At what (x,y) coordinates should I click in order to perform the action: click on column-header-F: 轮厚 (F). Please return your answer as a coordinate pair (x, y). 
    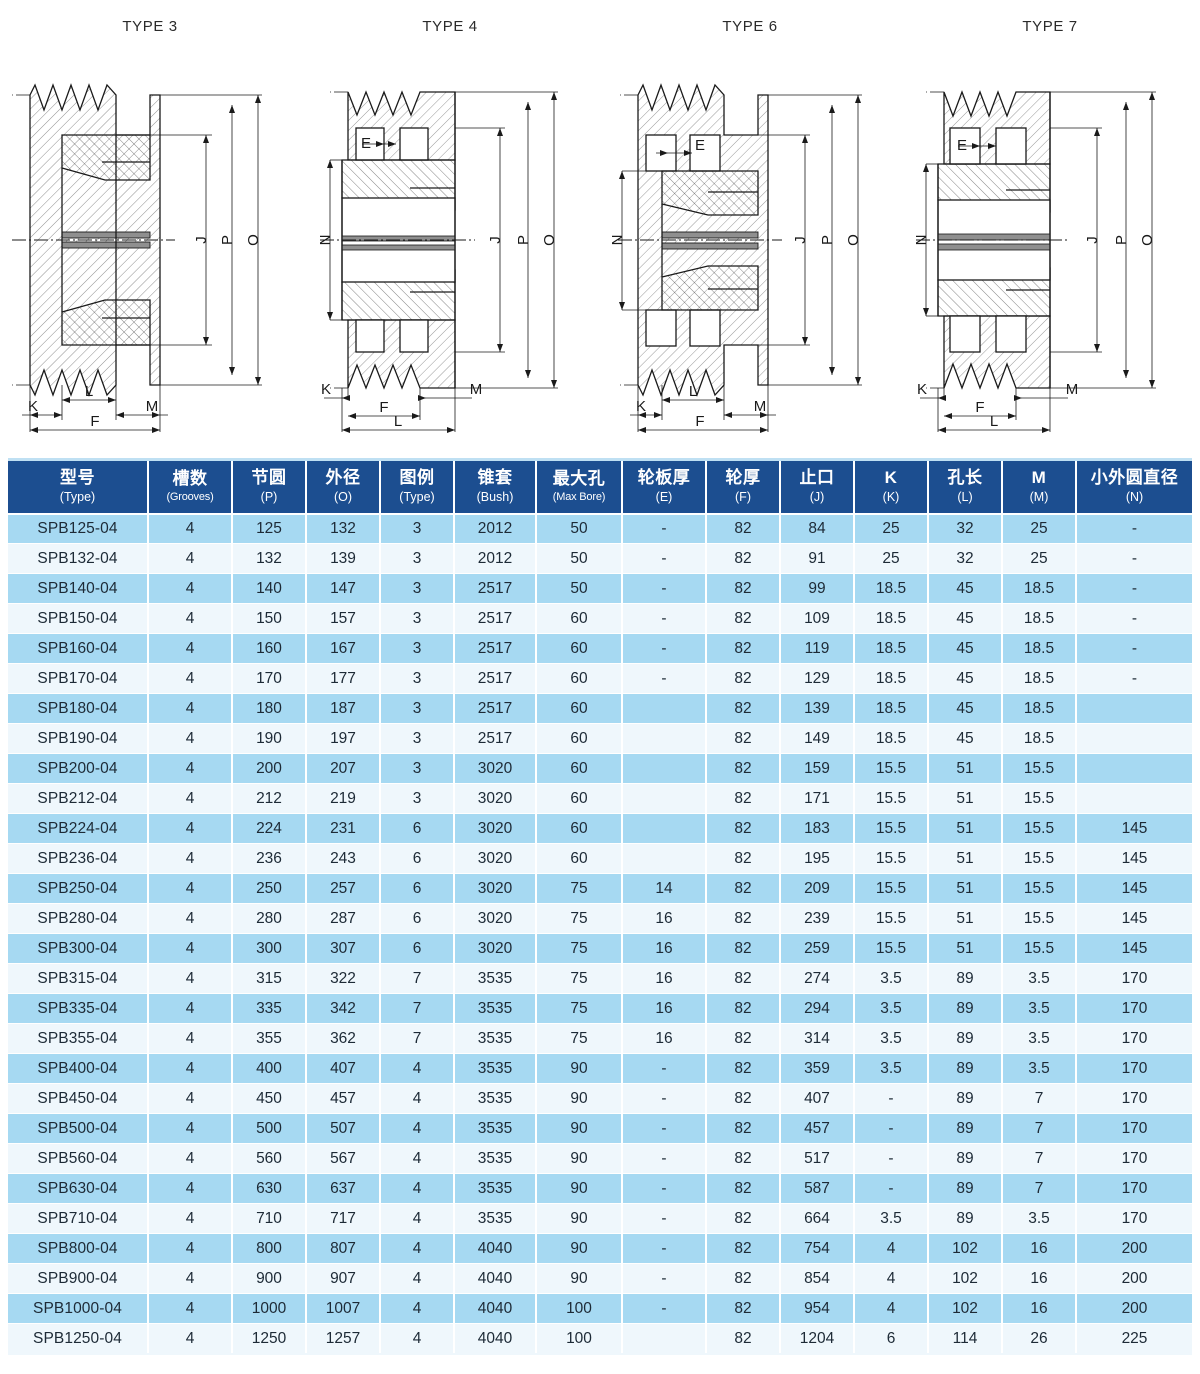
    Looking at the image, I should click on (743, 486).